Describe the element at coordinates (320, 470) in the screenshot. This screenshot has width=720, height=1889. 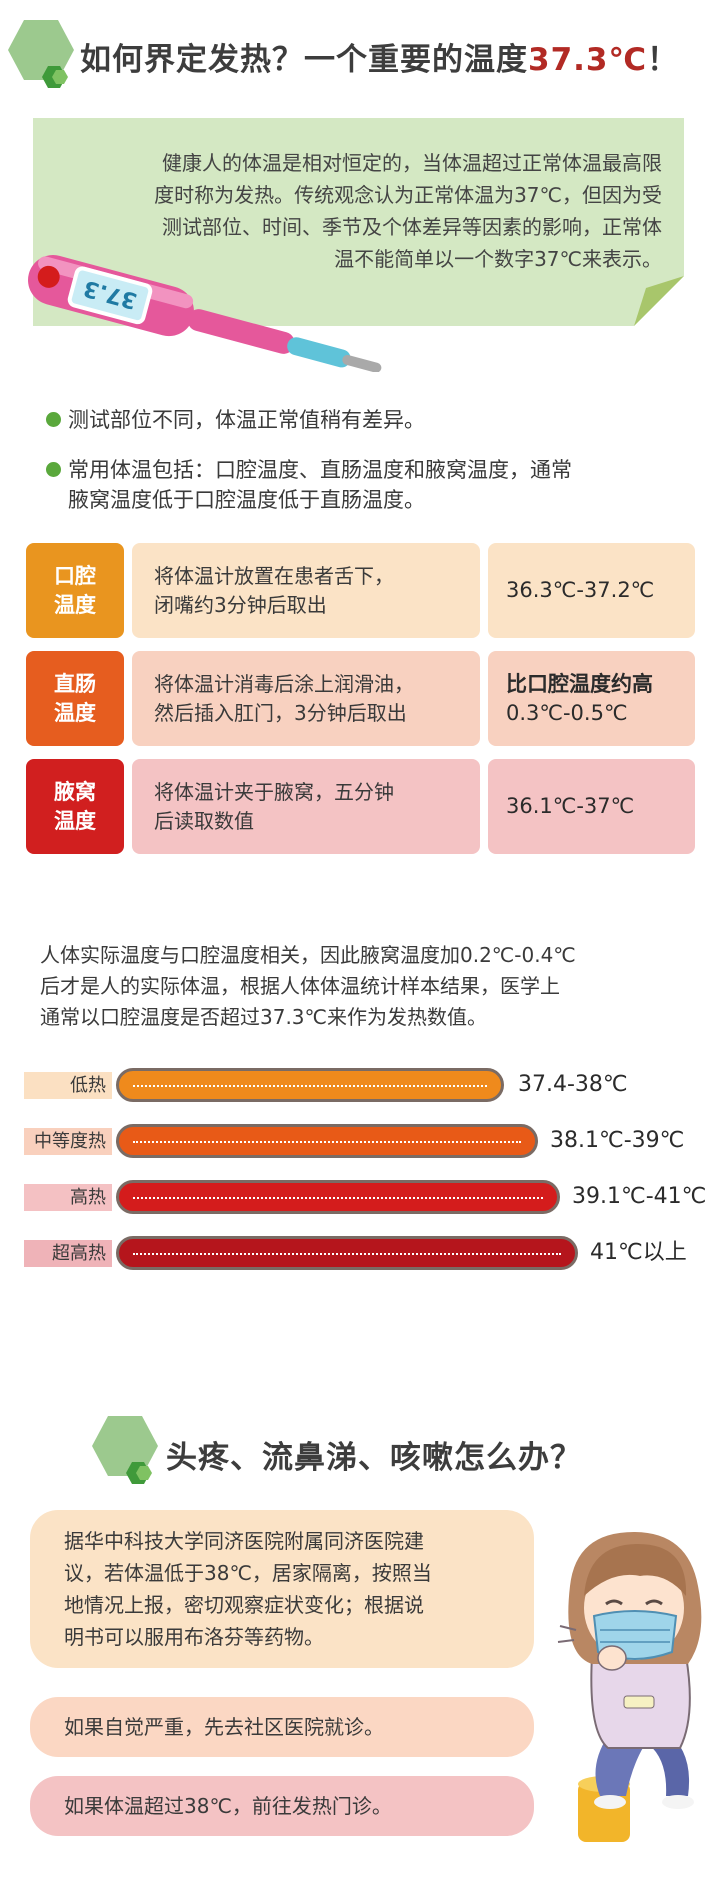
I see `bullet-line: 常用体温包括：口腔温度、直肠温度和腋窝温度，通常` at that location.